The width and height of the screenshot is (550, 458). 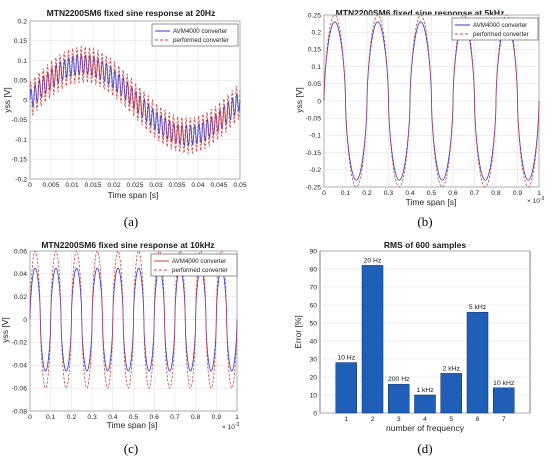 I want to click on chart-c-y-tick-label: -0.02, so click(x=20, y=343).